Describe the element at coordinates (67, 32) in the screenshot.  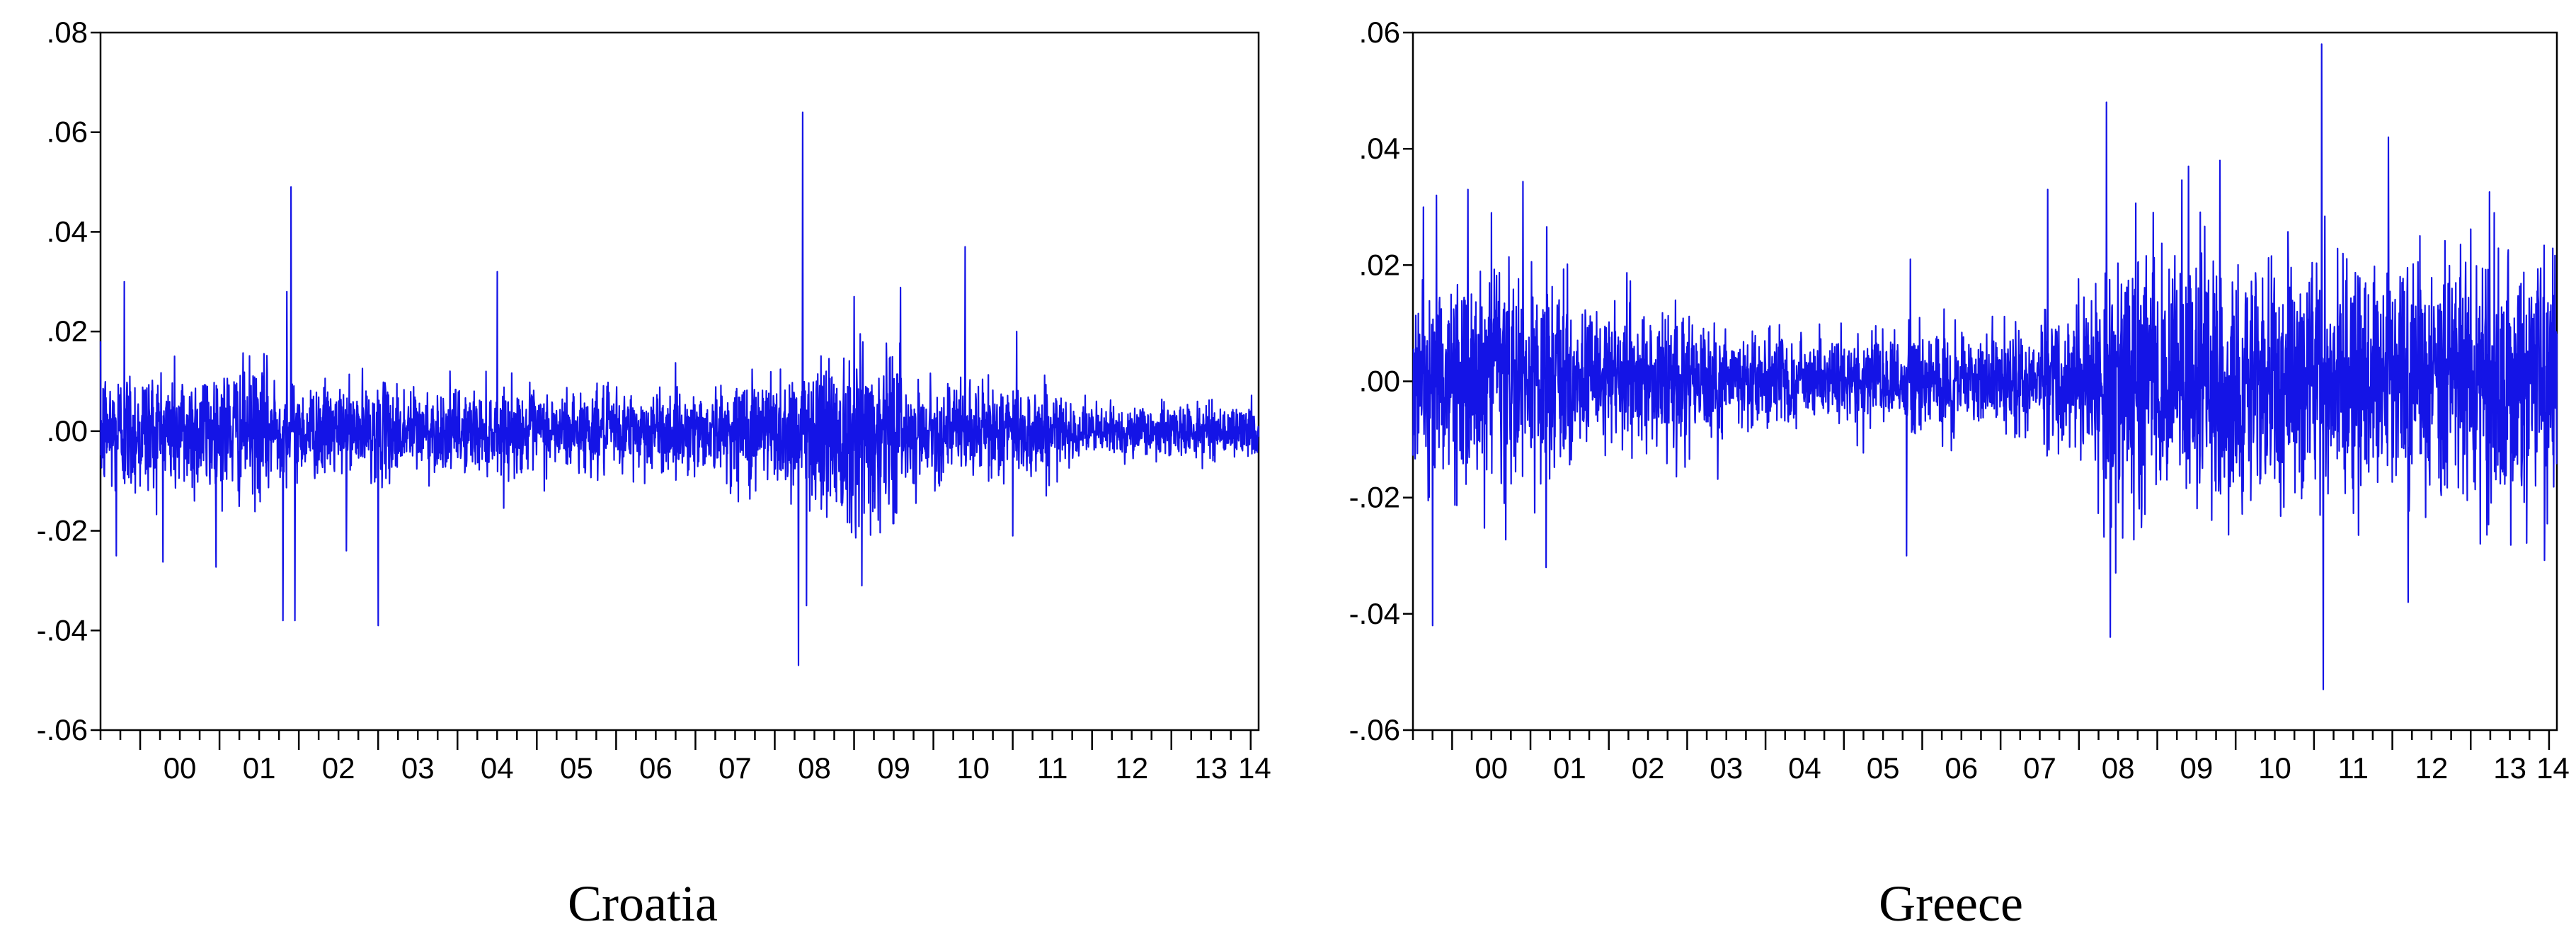
I see `y-tick-label: .08` at that location.